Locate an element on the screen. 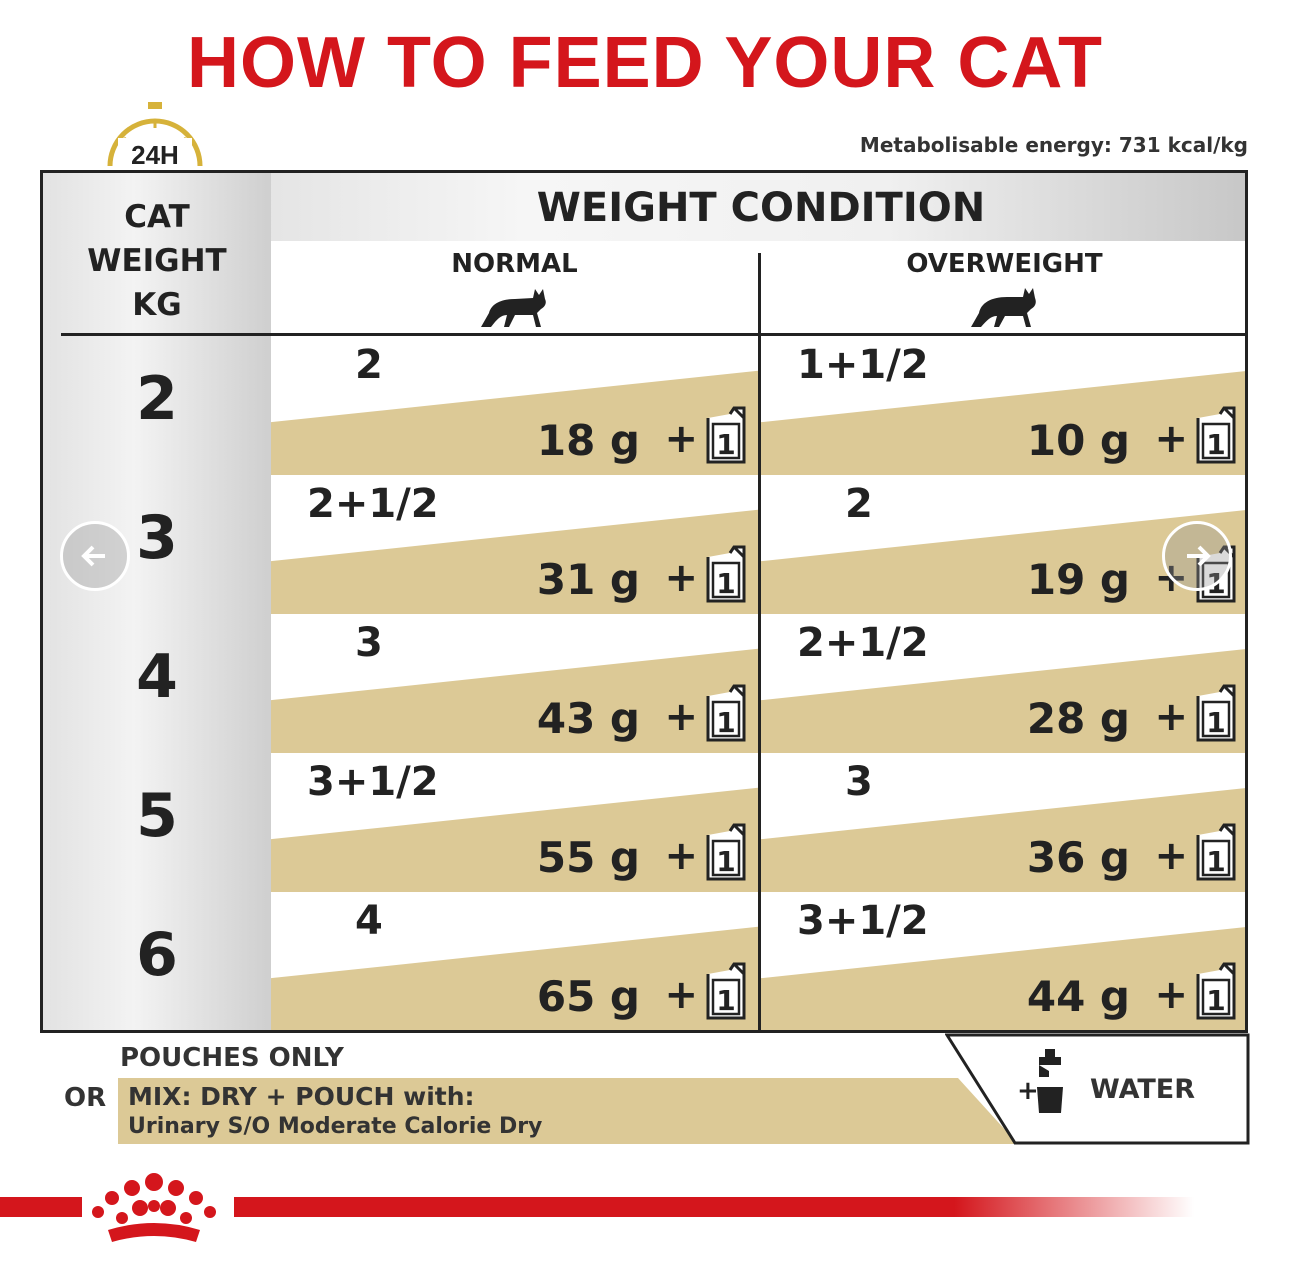 This screenshot has height=1267, width=1290. table-cell: 1+1/2 10 g +1 is located at coordinates (1003, 405).